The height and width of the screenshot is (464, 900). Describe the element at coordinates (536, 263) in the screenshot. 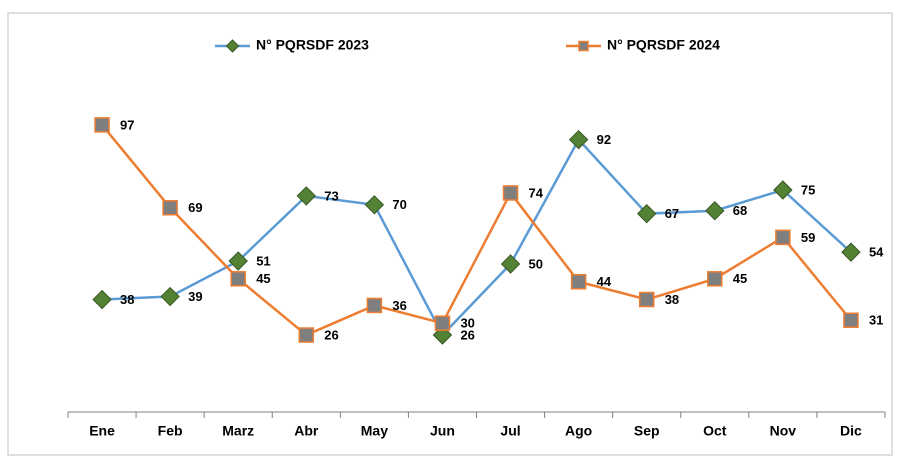

I see `data-label: 50` at that location.